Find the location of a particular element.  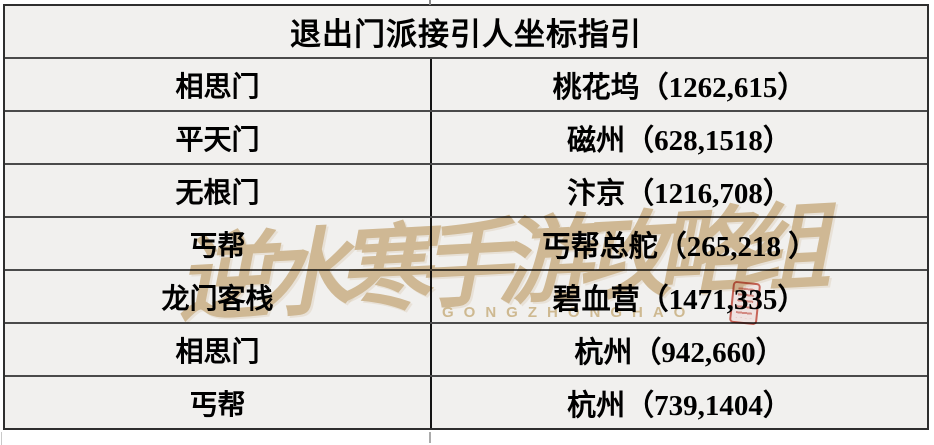

gridline-tick-bottom-left is located at coordinates (1, 438).